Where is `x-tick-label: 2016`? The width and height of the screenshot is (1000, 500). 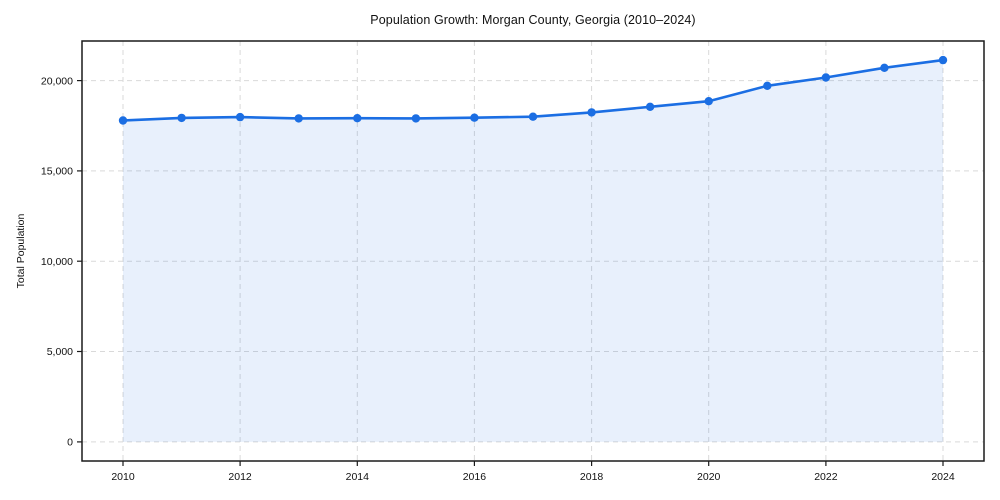
x-tick-label: 2016 is located at coordinates (475, 477).